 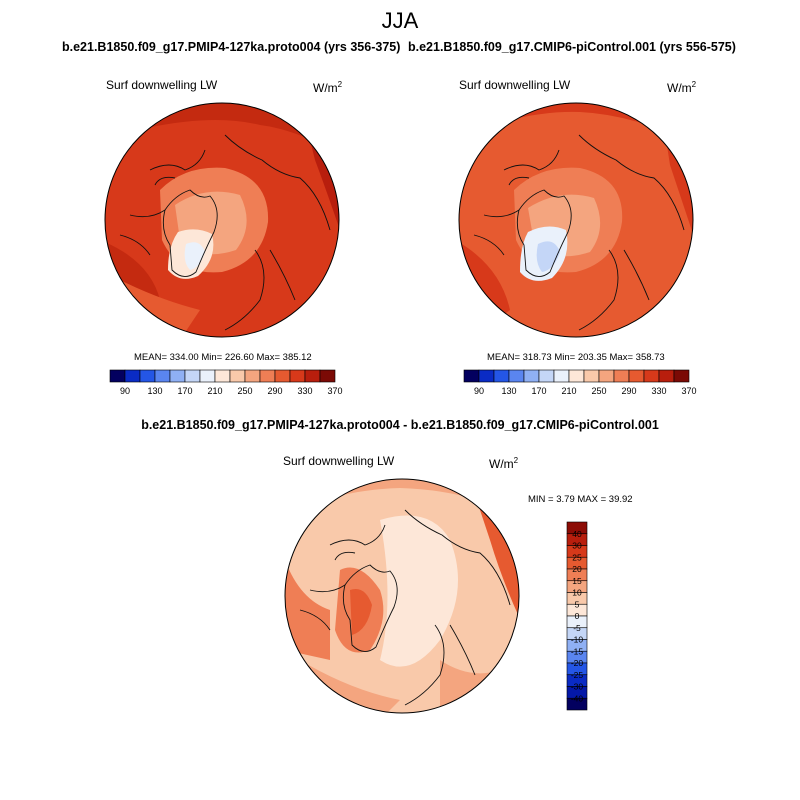 I want to click on map-frame-left, so click(x=222, y=220).